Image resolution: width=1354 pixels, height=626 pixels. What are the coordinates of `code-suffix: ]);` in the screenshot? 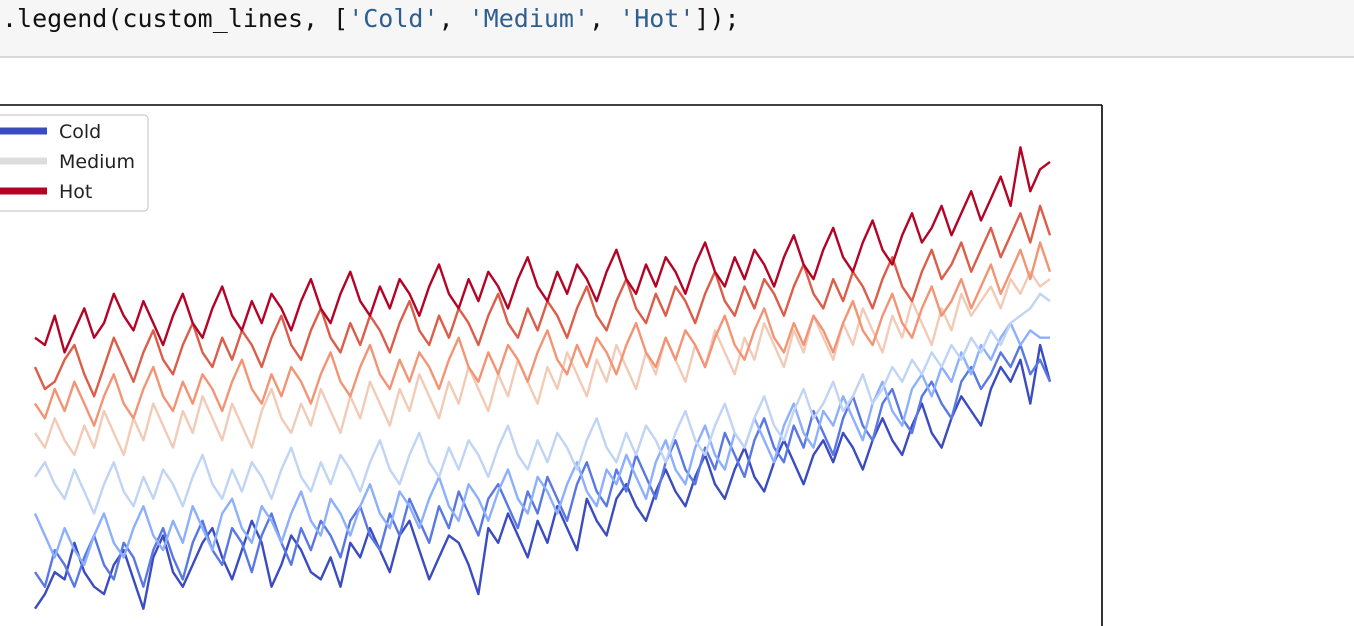 It's located at (717, 18).